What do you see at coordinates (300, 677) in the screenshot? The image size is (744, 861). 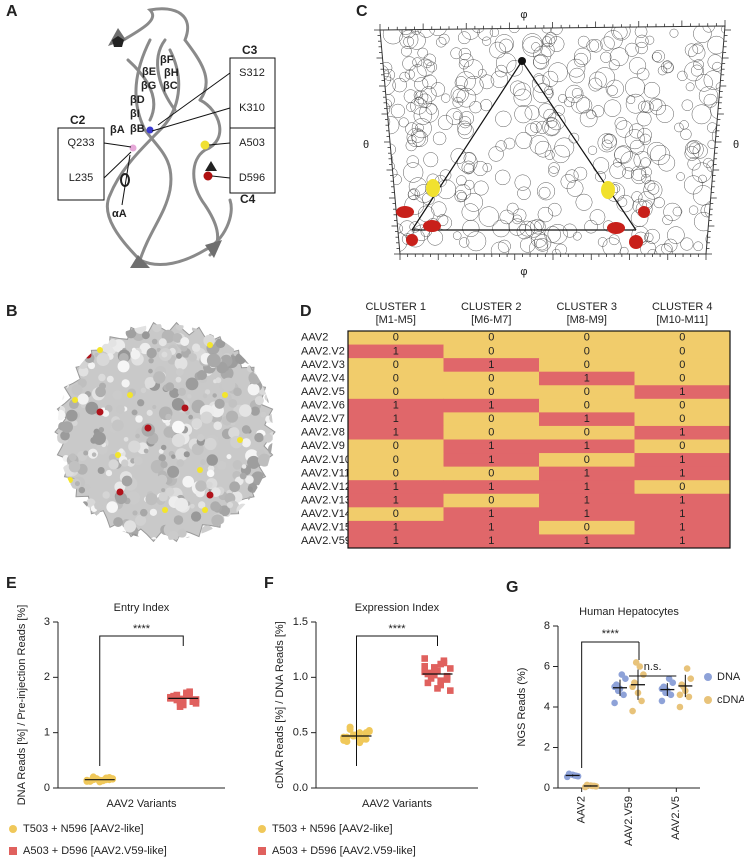 I see `y-tick-label: 1.0` at bounding box center [300, 677].